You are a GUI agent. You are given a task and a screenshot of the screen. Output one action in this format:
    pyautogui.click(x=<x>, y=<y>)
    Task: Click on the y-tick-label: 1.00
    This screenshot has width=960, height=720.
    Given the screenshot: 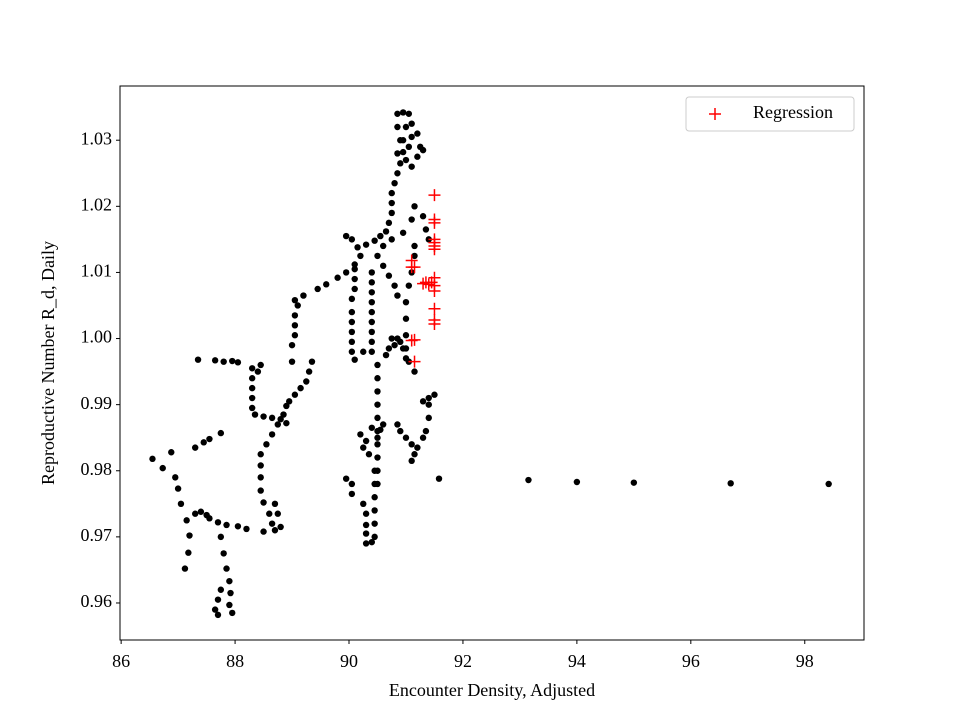 What is the action you would take?
    pyautogui.click(x=97, y=337)
    